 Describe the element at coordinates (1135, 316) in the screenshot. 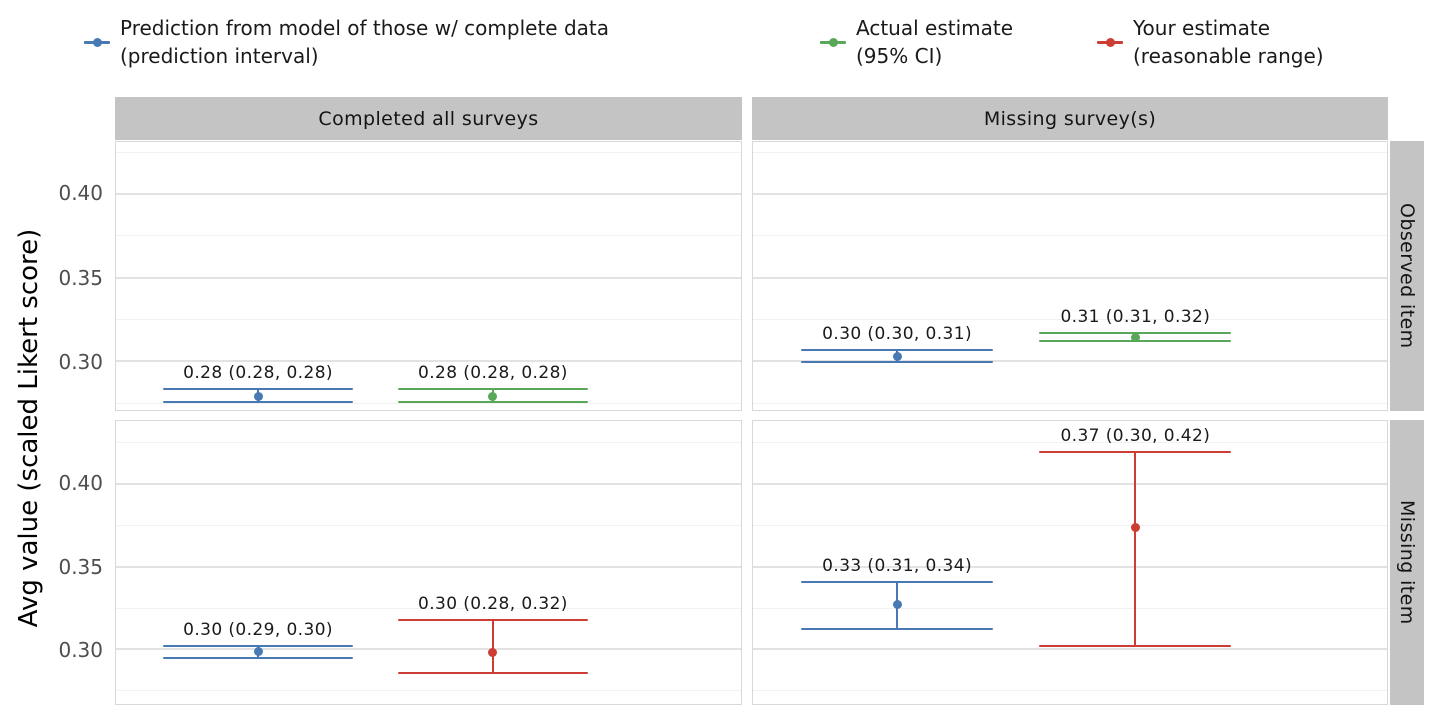

I see `estimate-value-label: 0.31 (0.31, 0.32)` at that location.